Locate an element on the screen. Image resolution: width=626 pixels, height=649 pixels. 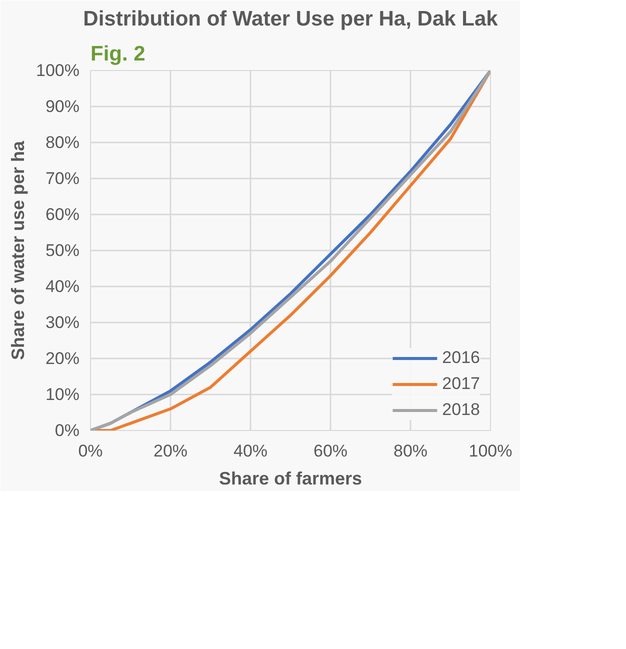
y-tick-label: 40% is located at coordinates (62, 286).